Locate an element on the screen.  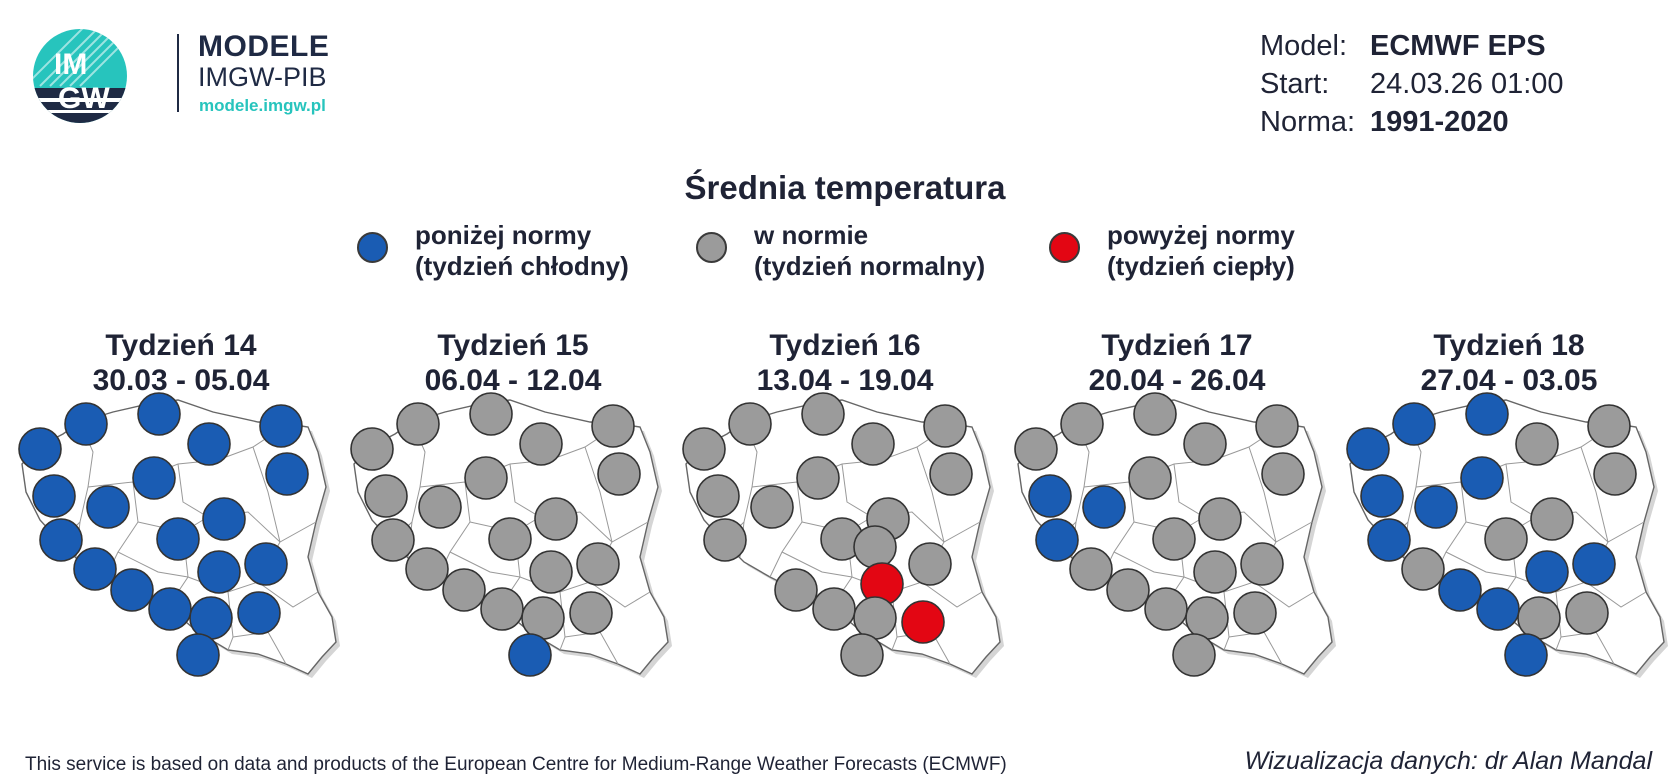
legend-label-line1: poniżej normy is located at coordinates (503, 235).